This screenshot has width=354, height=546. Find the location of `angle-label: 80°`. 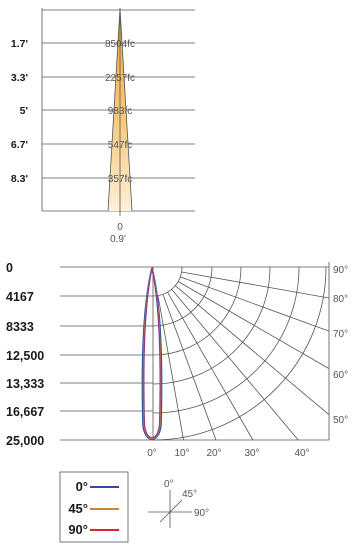

angle-label: 80° is located at coordinates (340, 299).